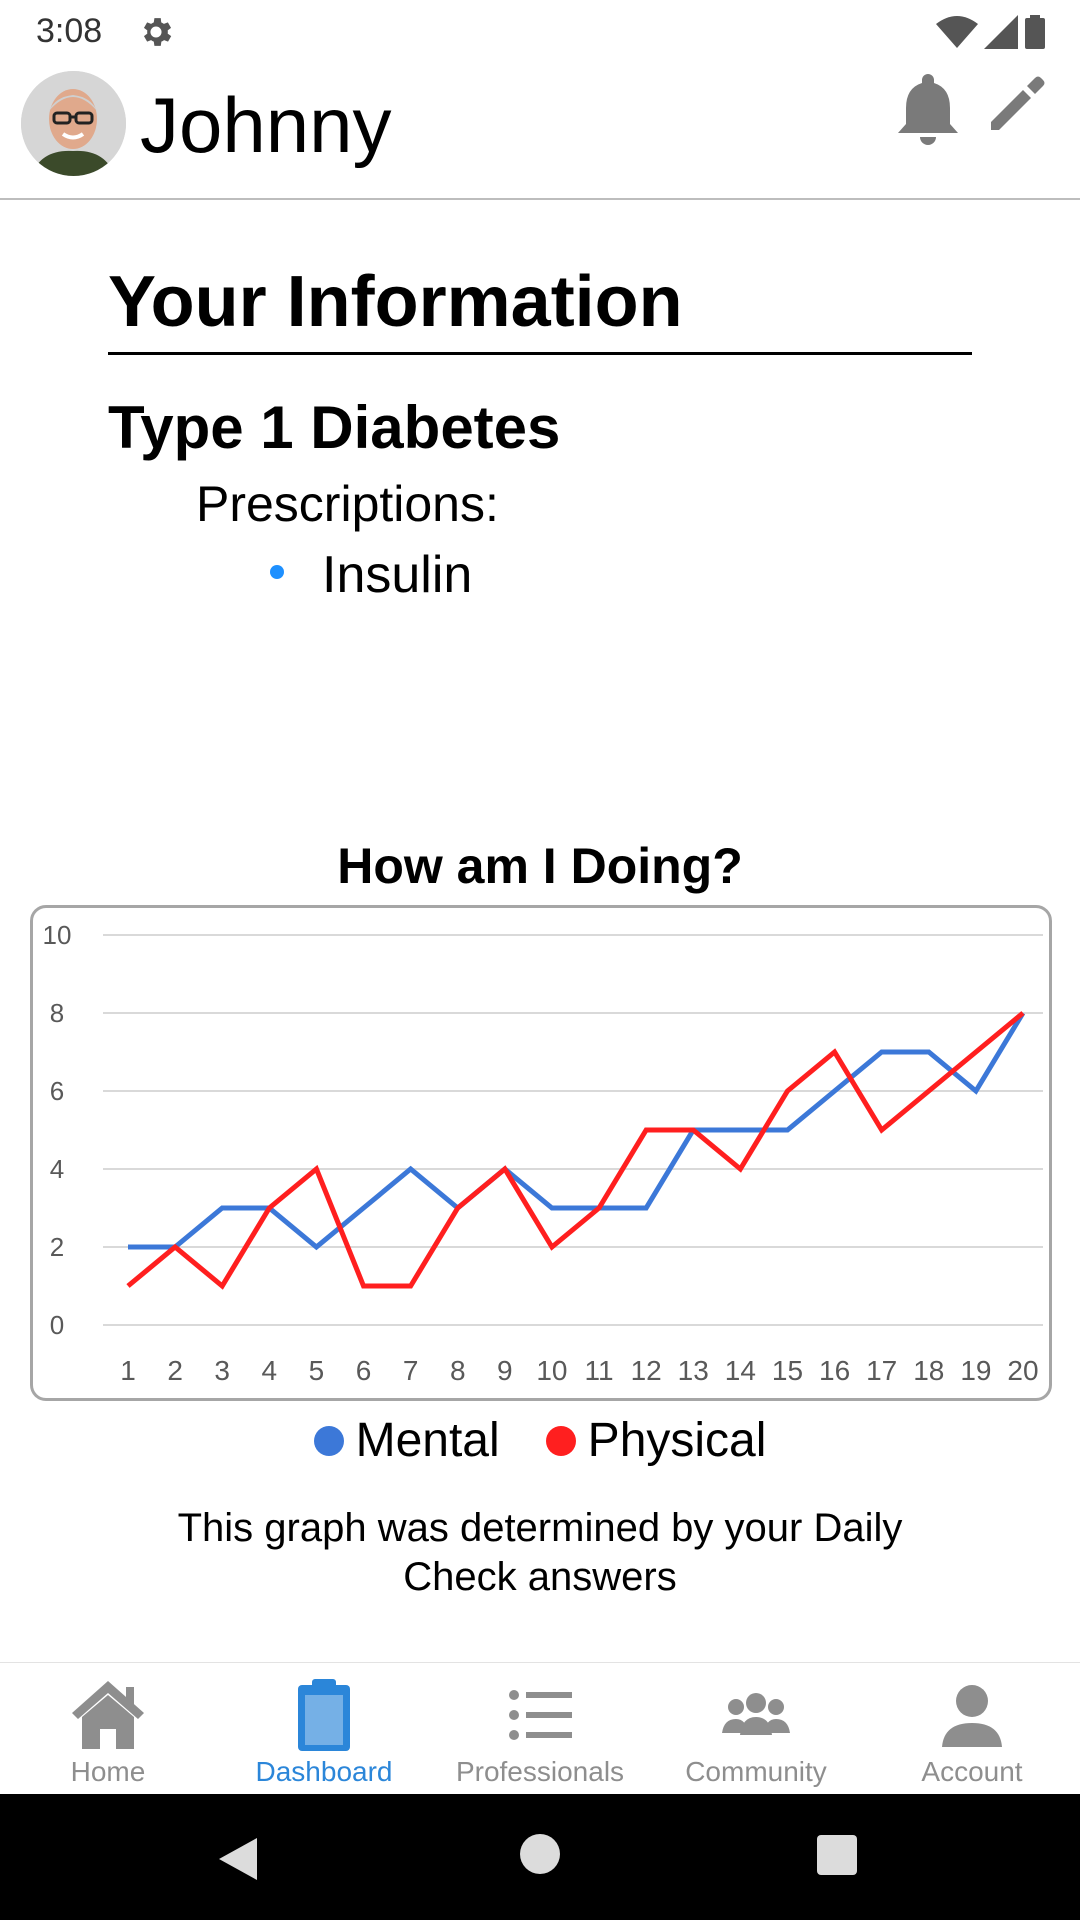 The image size is (1080, 1920). I want to click on x-tick-label: 9, so click(505, 1370).